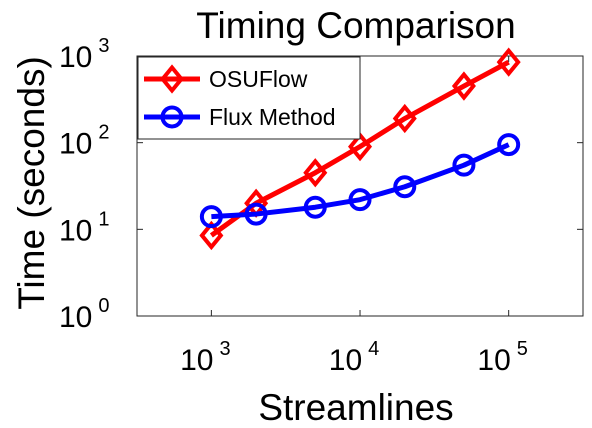 Image resolution: width=592 pixels, height=428 pixels. What do you see at coordinates (84, 227) in the screenshot?
I see `y-tick-label-1: 10 1` at bounding box center [84, 227].